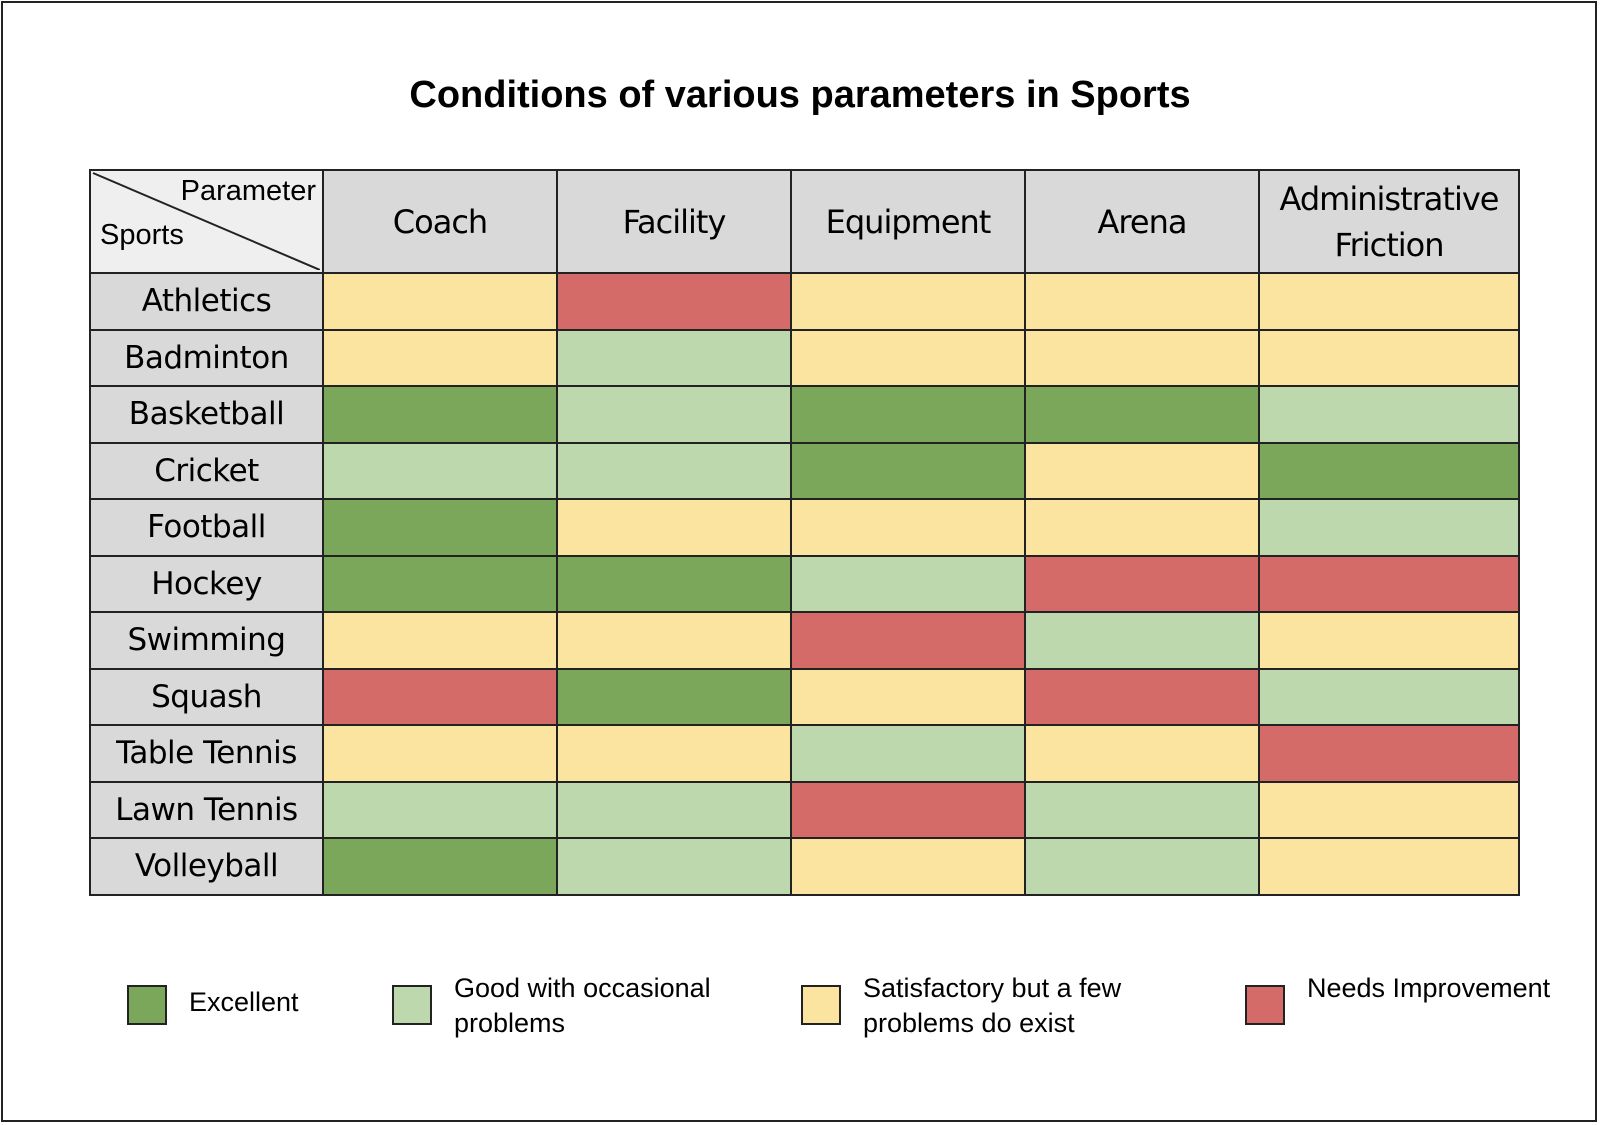 The height and width of the screenshot is (1125, 1600). What do you see at coordinates (206, 866) in the screenshot?
I see `row-header: Volleyball` at bounding box center [206, 866].